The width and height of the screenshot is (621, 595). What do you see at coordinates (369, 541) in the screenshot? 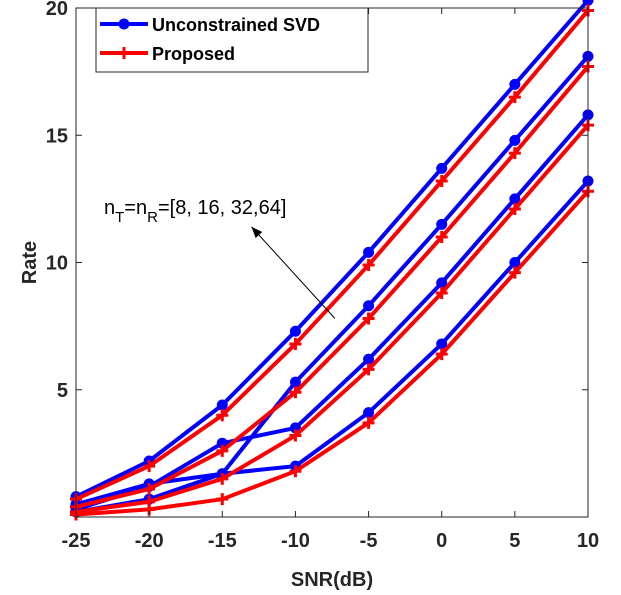
I see `x-tick-label: -5` at bounding box center [369, 541].